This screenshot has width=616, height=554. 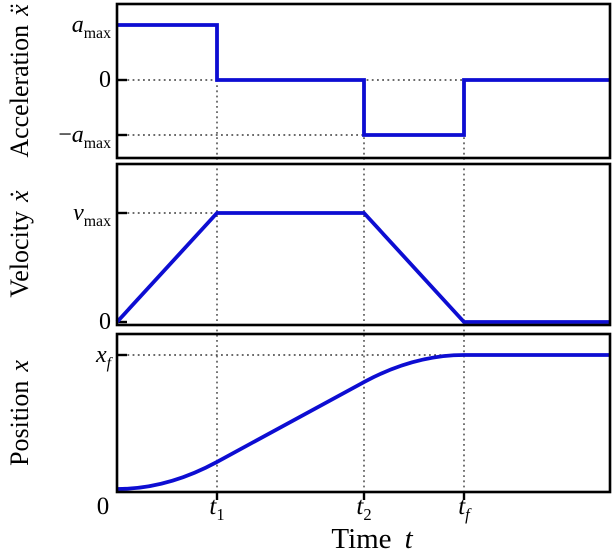 I want to click on time-axis-word: Time, so click(x=361, y=538).